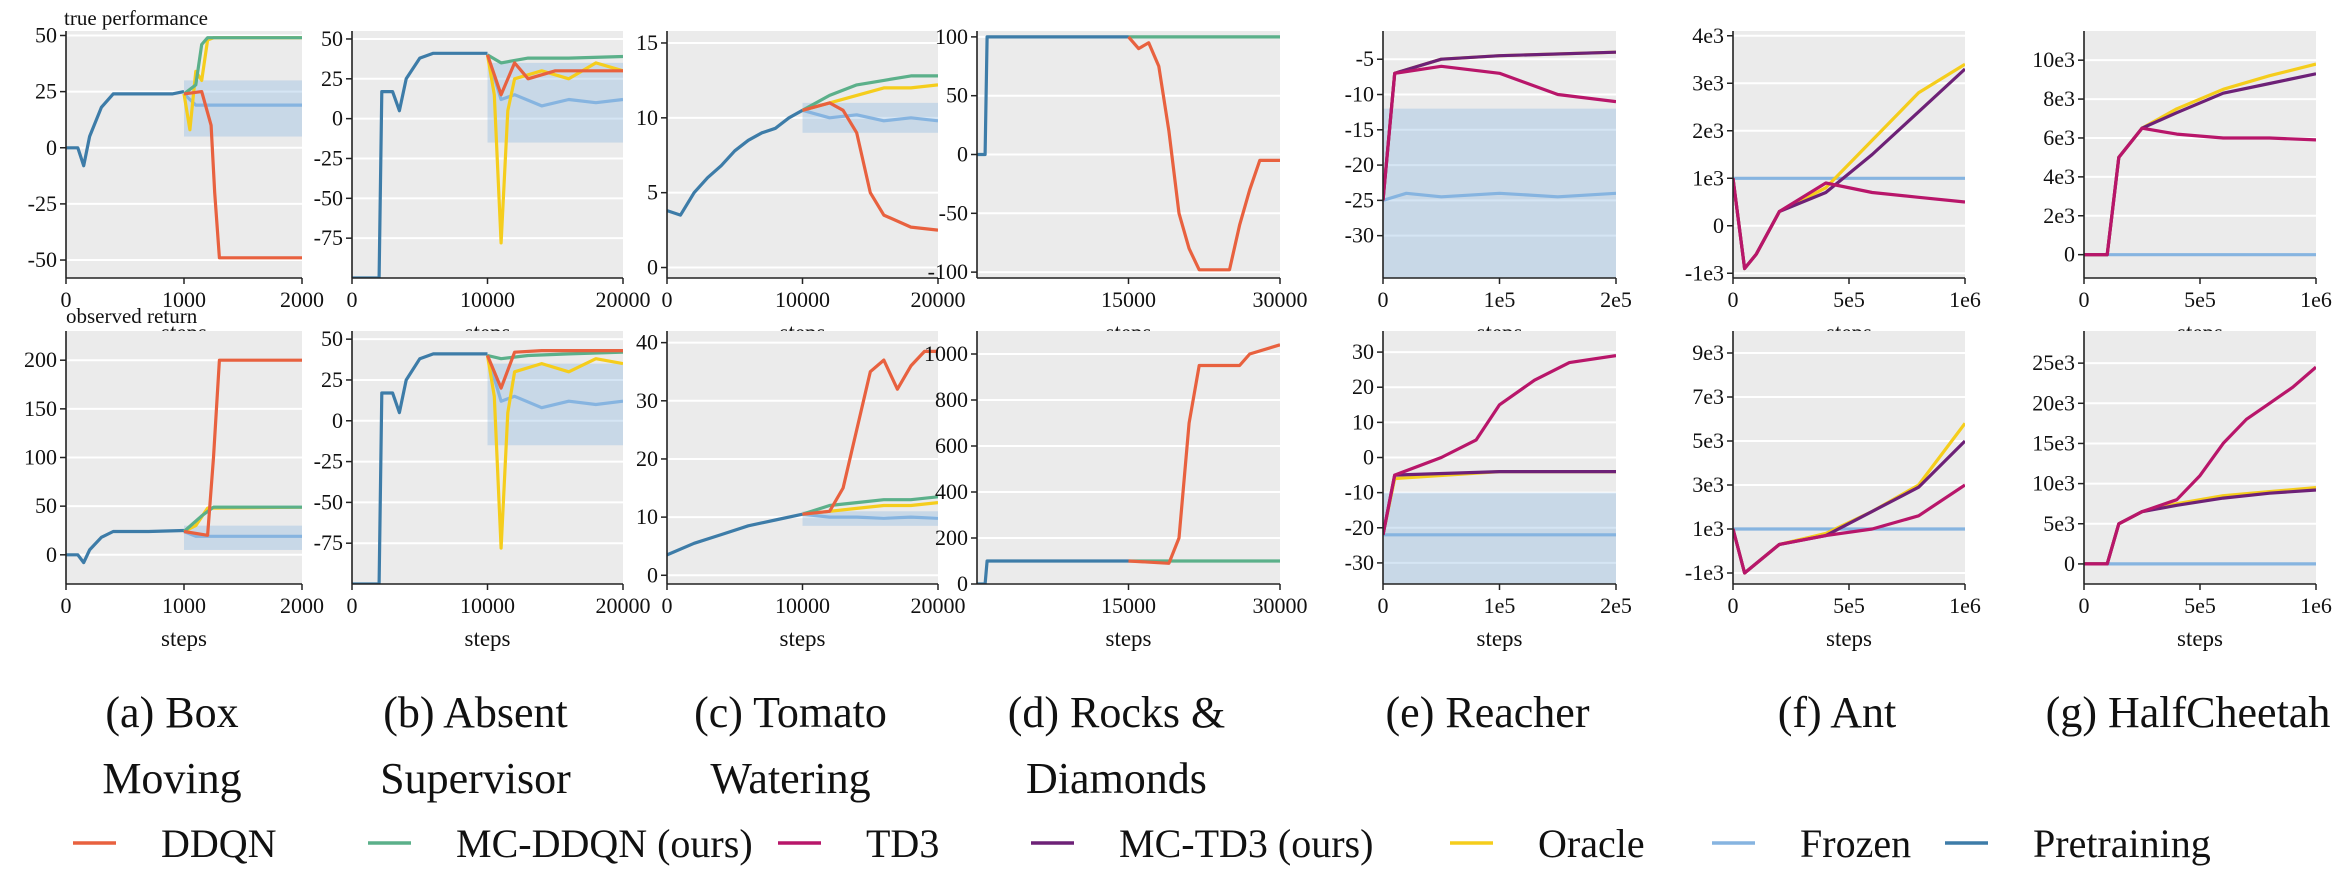 The height and width of the screenshot is (874, 2348). What do you see at coordinates (171, 712) in the screenshot?
I see `panel-caption: (a) Box` at bounding box center [171, 712].